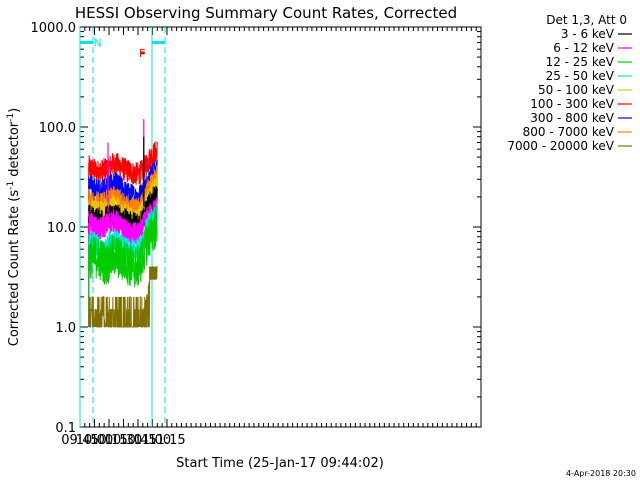 The width and height of the screenshot is (640, 484). Describe the element at coordinates (580, 76) in the screenshot. I see `legend-entry-label: 25 - 50 keV` at that location.